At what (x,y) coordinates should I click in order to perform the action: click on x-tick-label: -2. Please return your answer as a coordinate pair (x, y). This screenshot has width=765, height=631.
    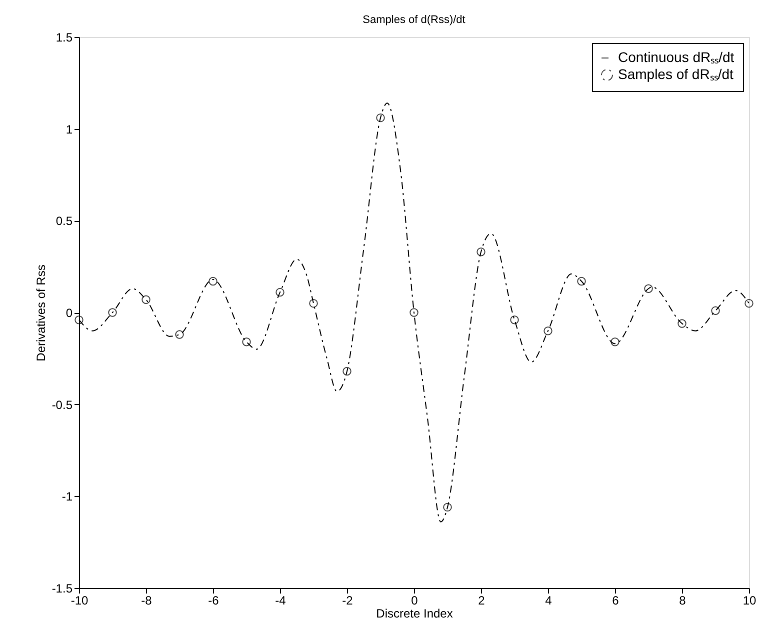
    Looking at the image, I should click on (348, 601).